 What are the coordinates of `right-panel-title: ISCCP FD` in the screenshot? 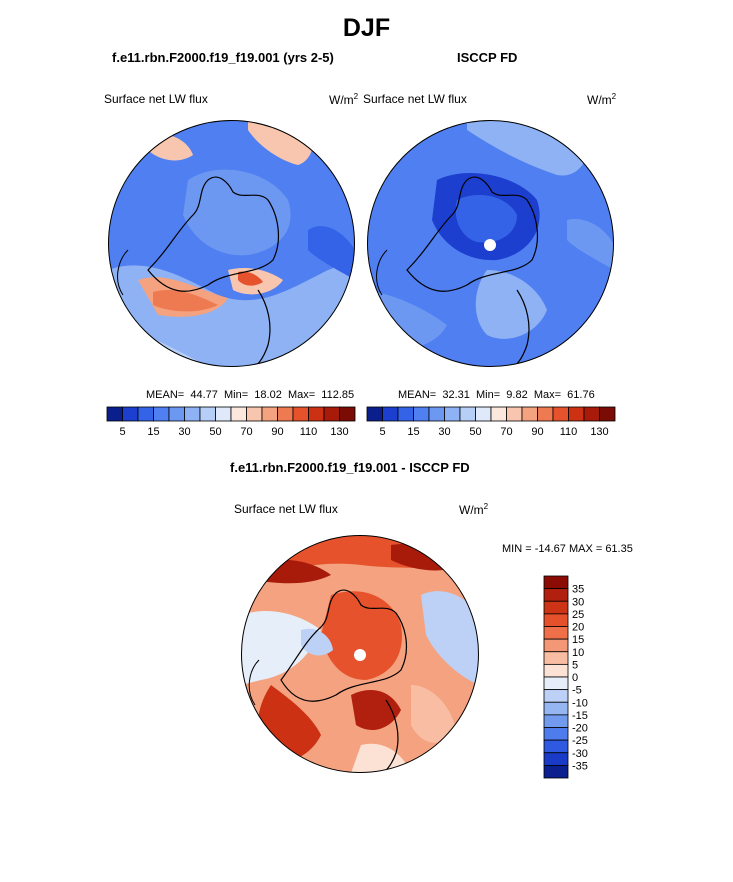 It's located at (487, 57).